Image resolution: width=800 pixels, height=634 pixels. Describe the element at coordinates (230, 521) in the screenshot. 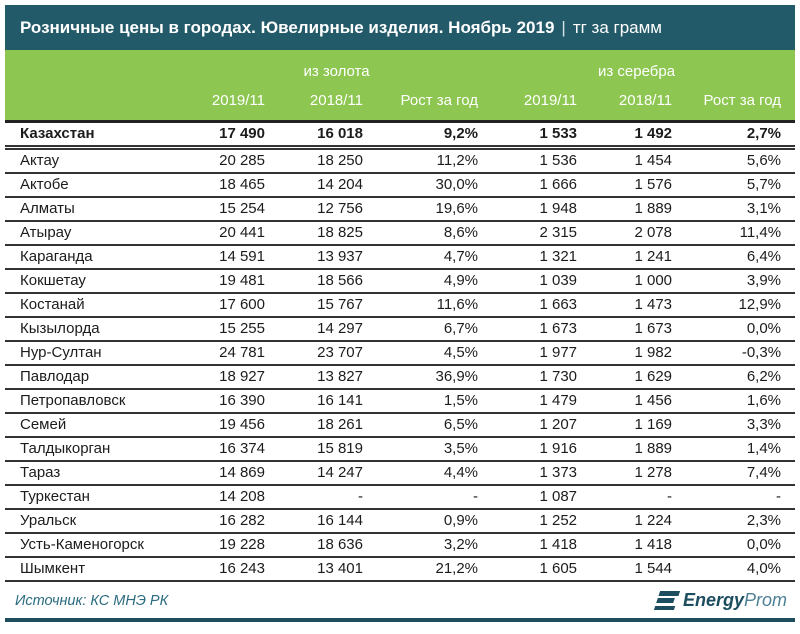

I see `value-cell: 16 282` at that location.